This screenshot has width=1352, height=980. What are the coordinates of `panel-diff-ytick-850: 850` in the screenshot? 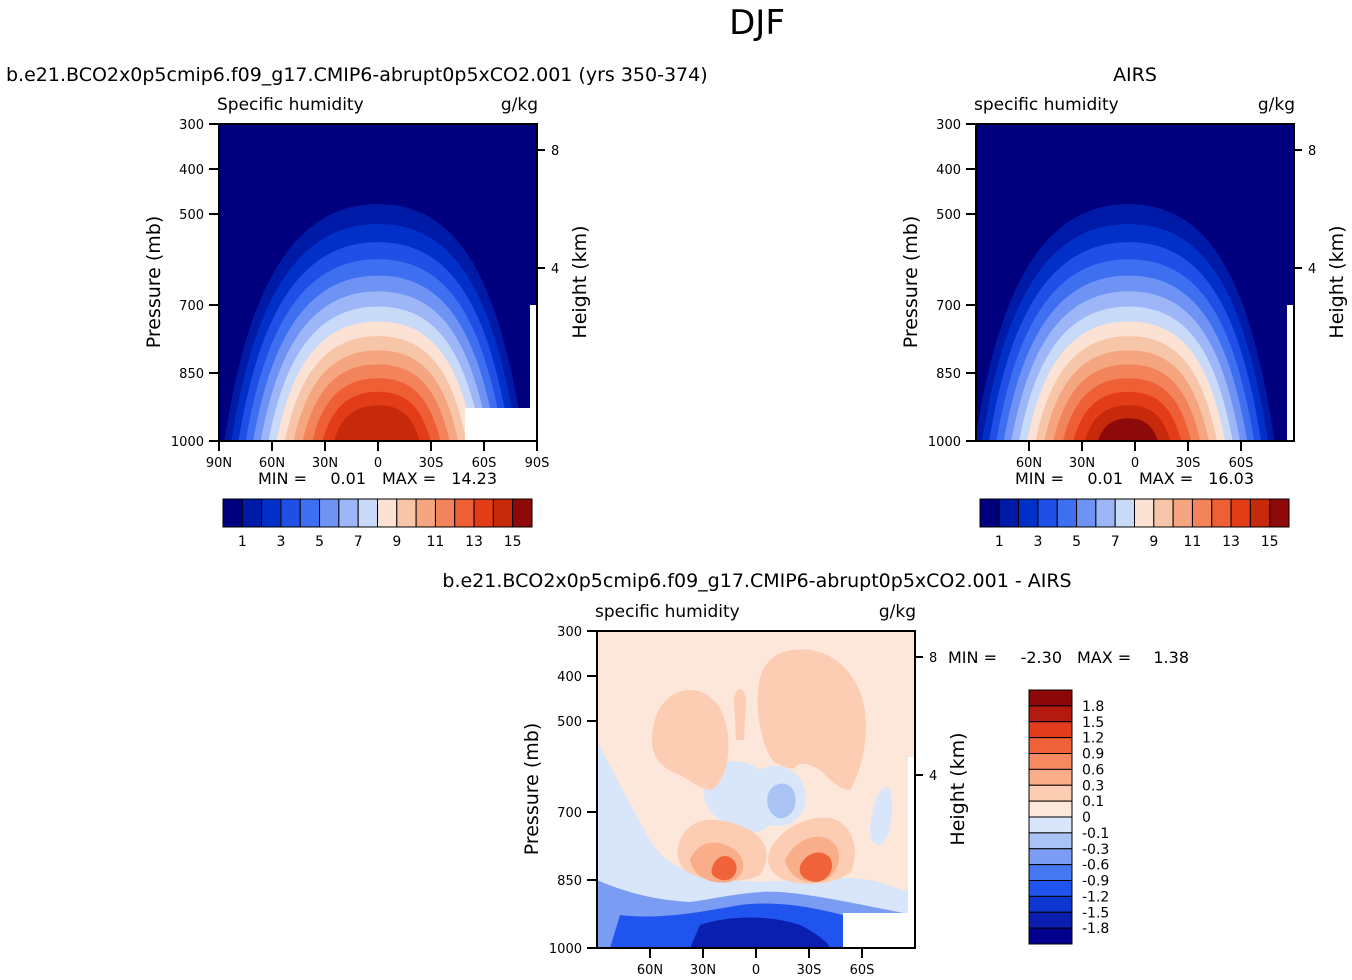 It's located at (569, 881).